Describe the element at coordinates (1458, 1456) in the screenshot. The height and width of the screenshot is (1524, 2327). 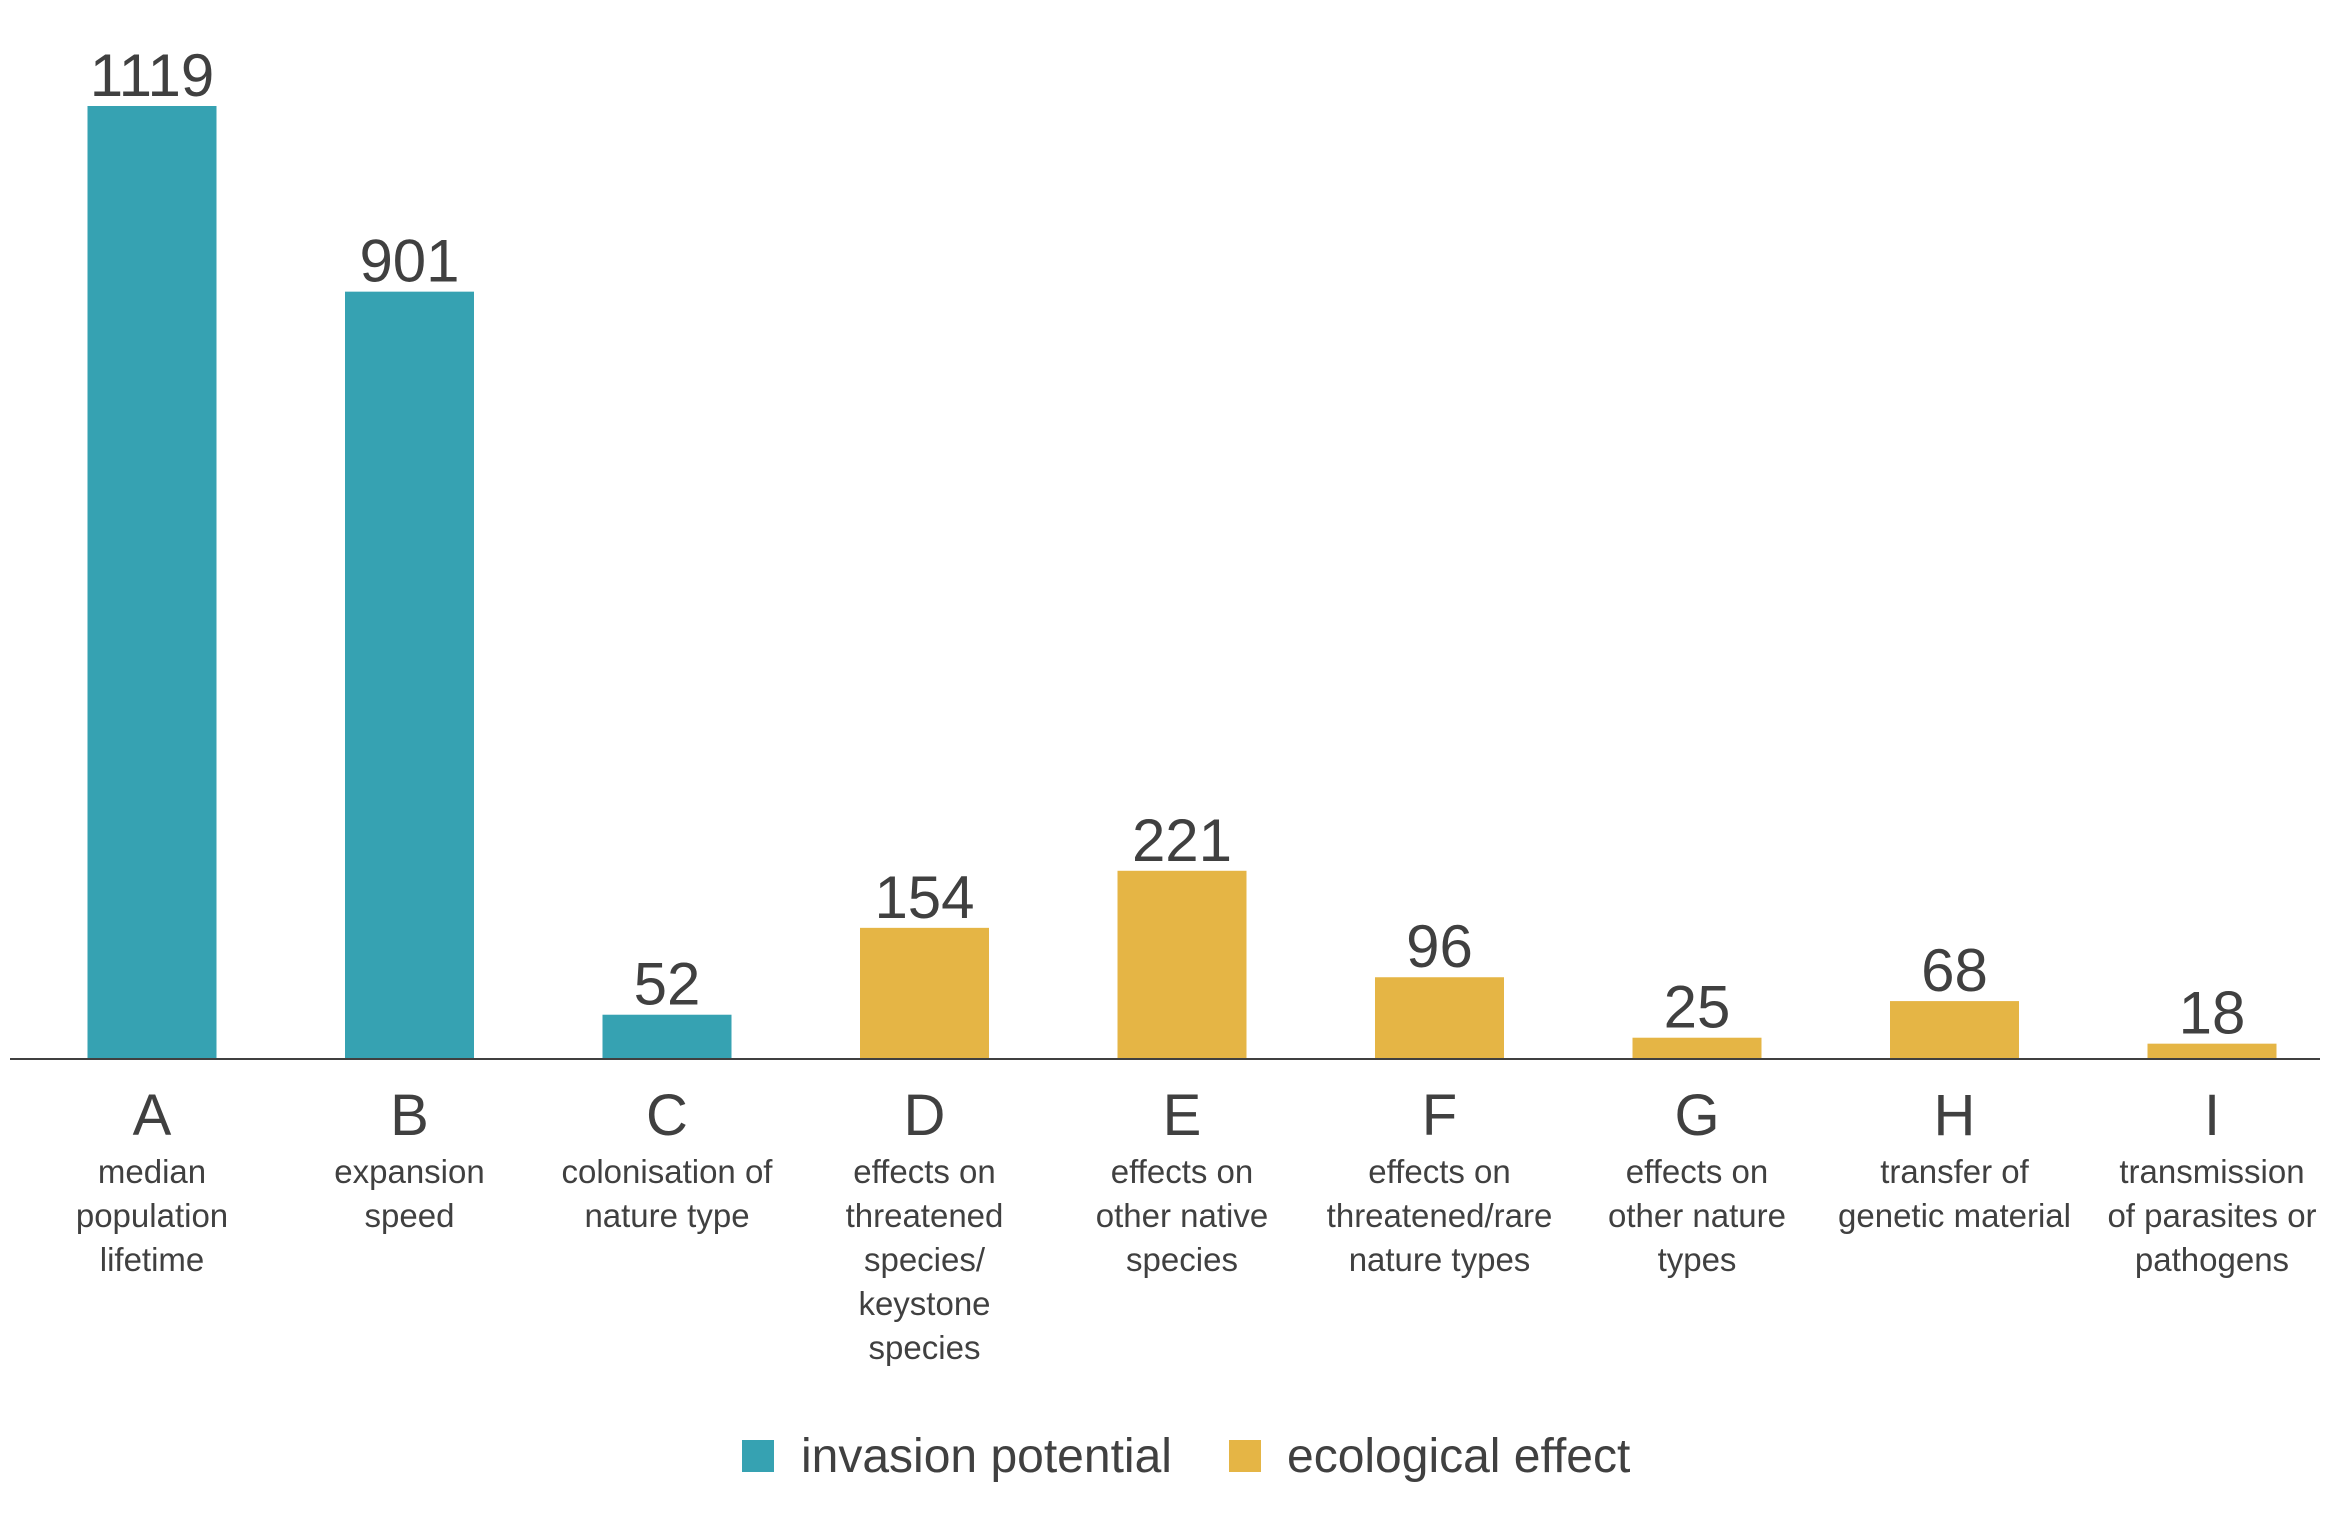
I see `legend-label-ecological-effect: ecological effect` at that location.